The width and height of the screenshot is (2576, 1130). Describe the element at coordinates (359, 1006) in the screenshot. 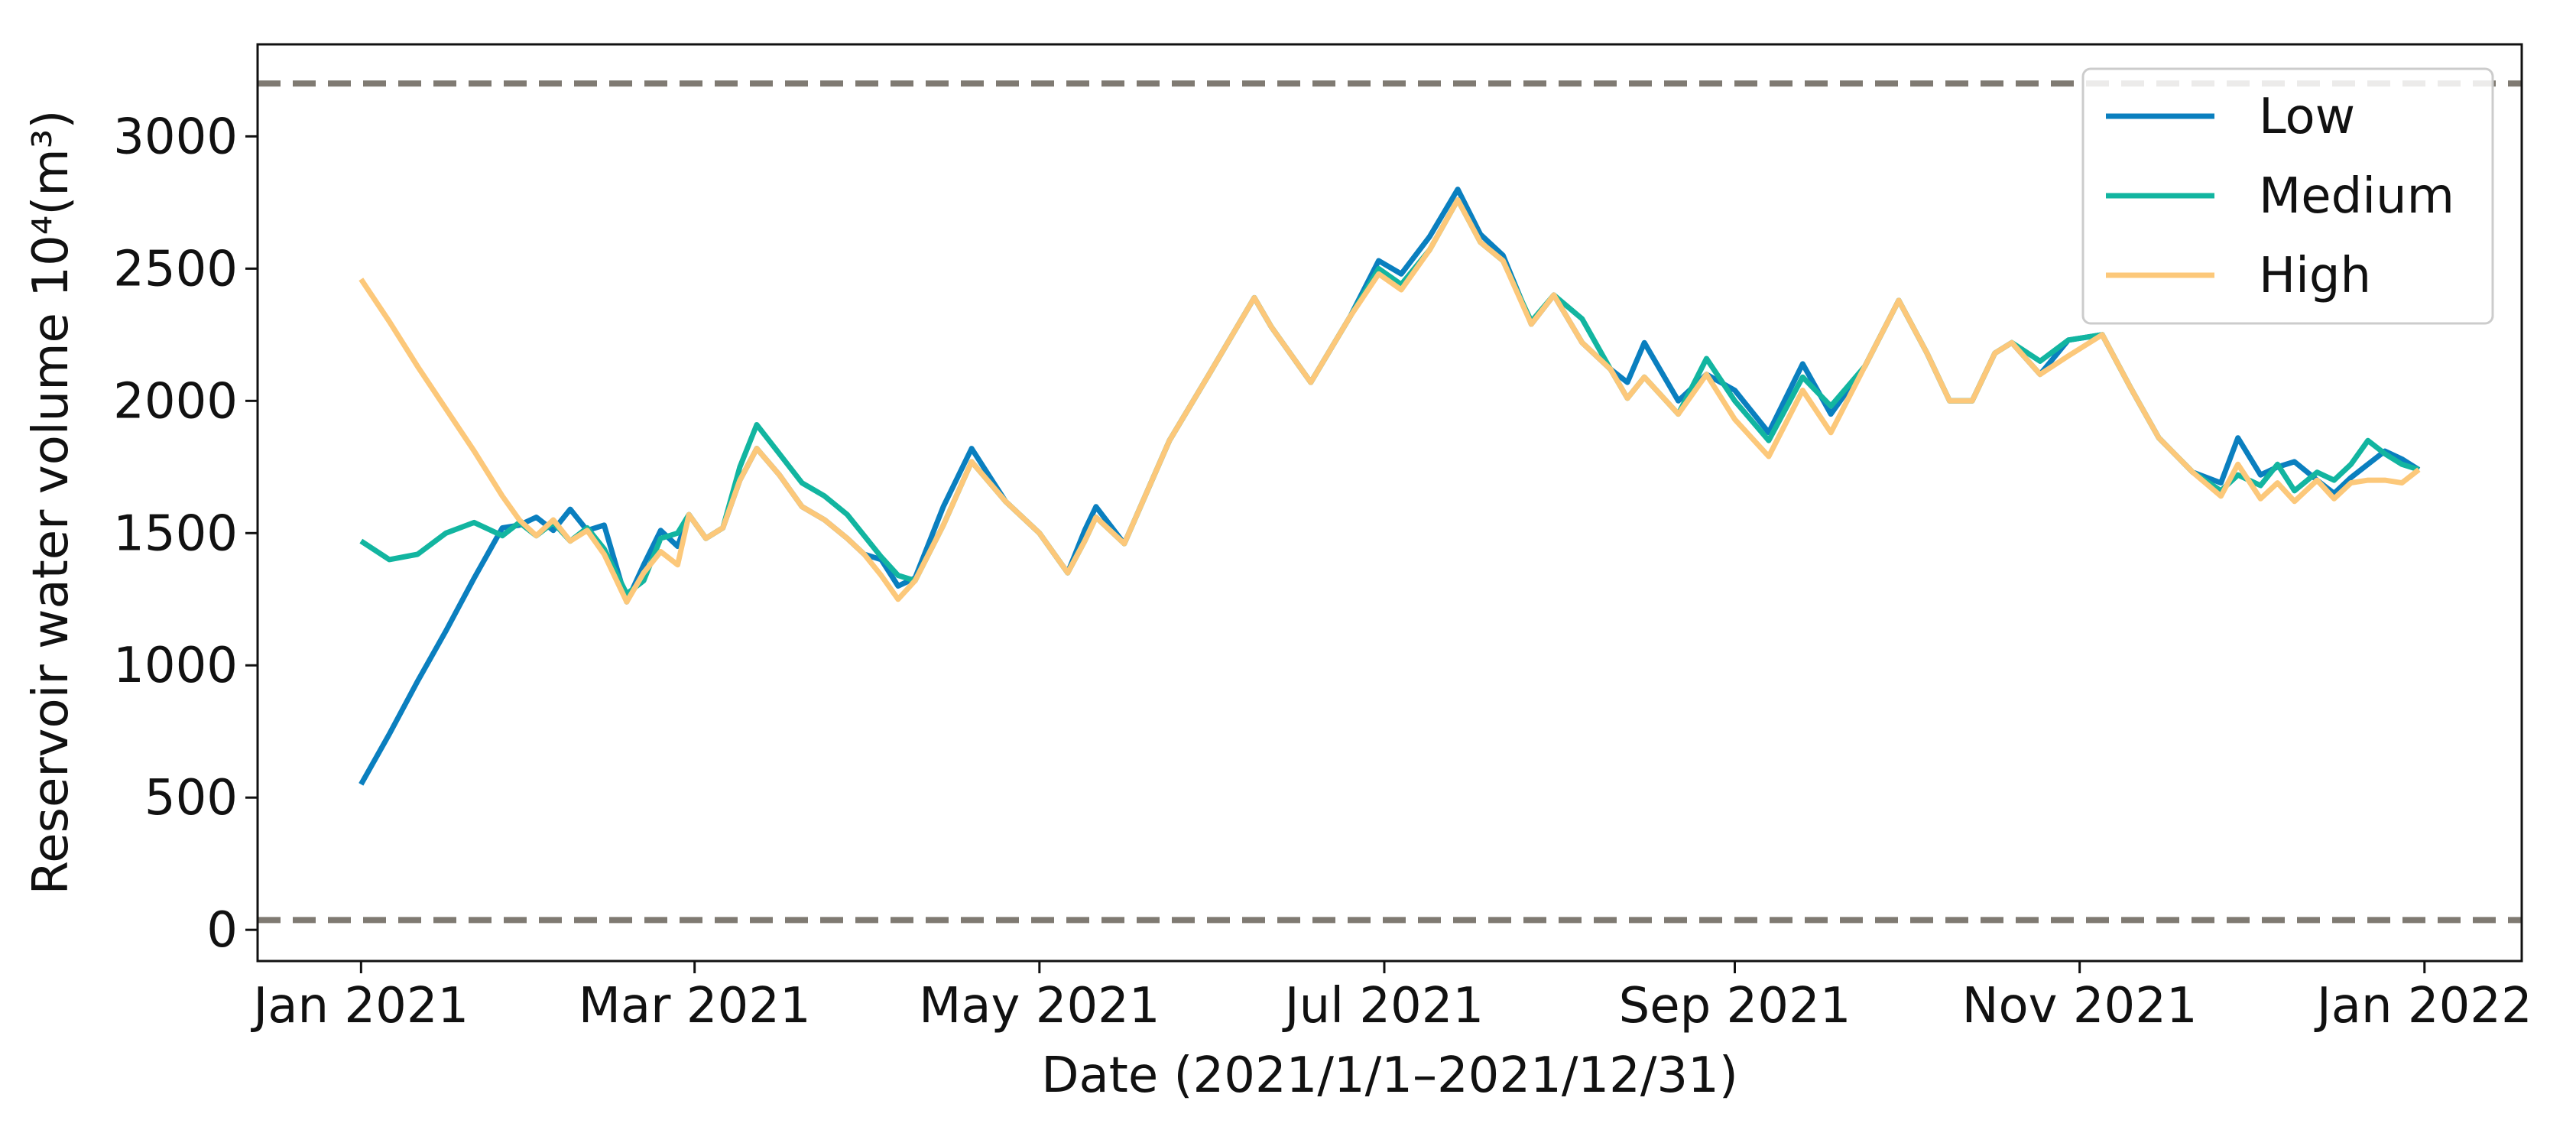

I see `x-tick-label: Jan 2021` at that location.